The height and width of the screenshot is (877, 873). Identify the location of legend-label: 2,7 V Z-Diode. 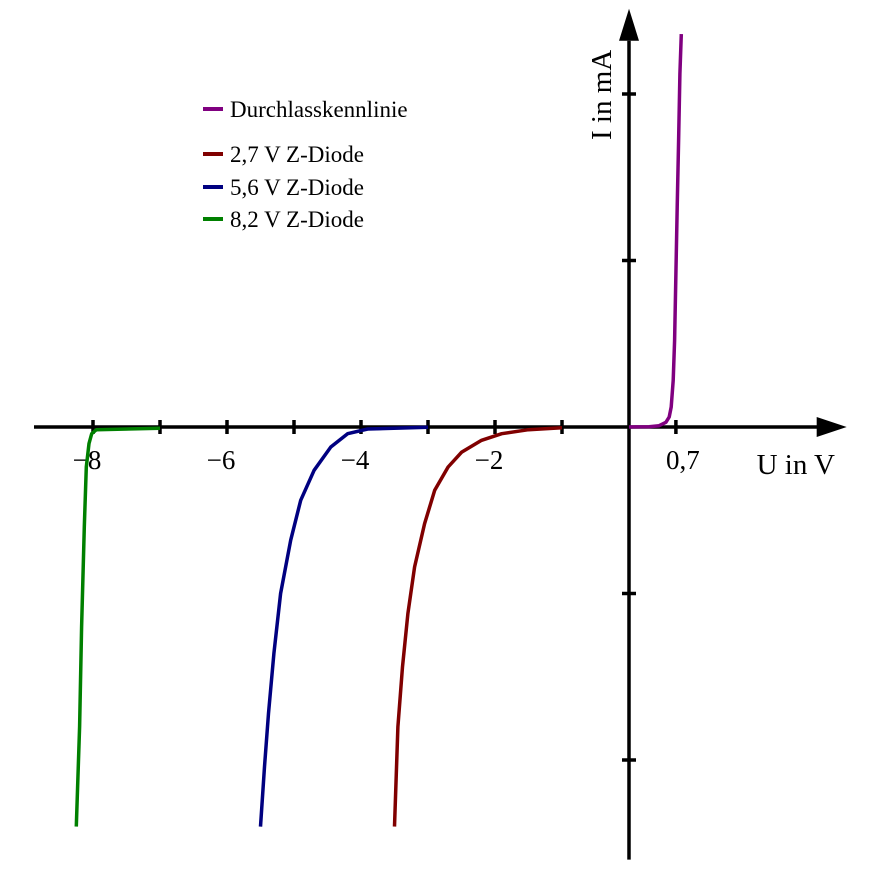
(297, 154).